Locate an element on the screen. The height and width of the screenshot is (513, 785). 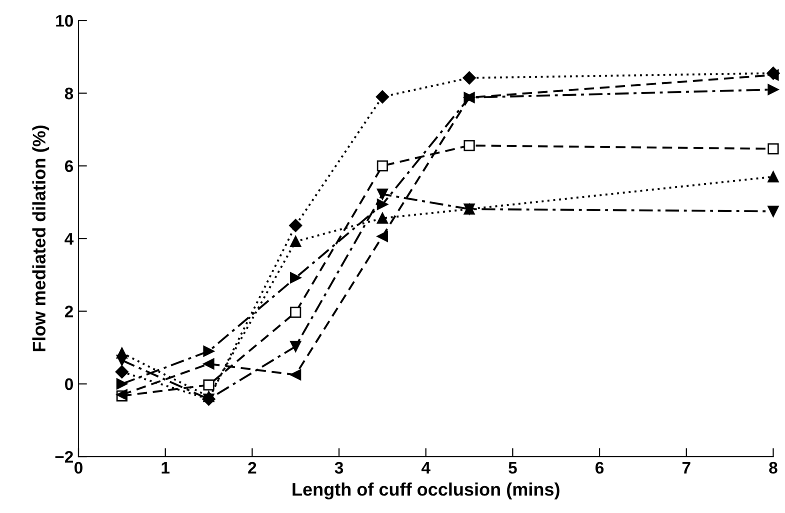
y-tick-label: 6 is located at coordinates (69, 166).